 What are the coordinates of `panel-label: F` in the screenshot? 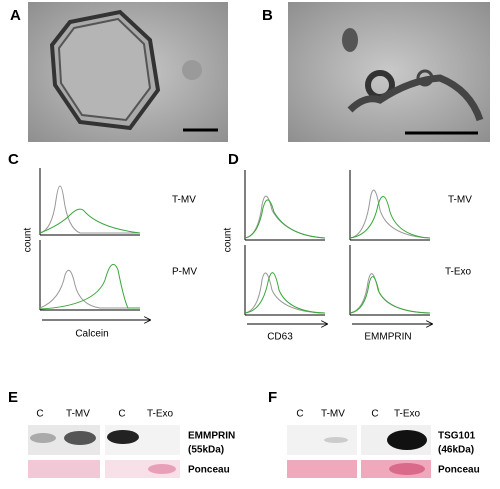 It's located at (272, 397).